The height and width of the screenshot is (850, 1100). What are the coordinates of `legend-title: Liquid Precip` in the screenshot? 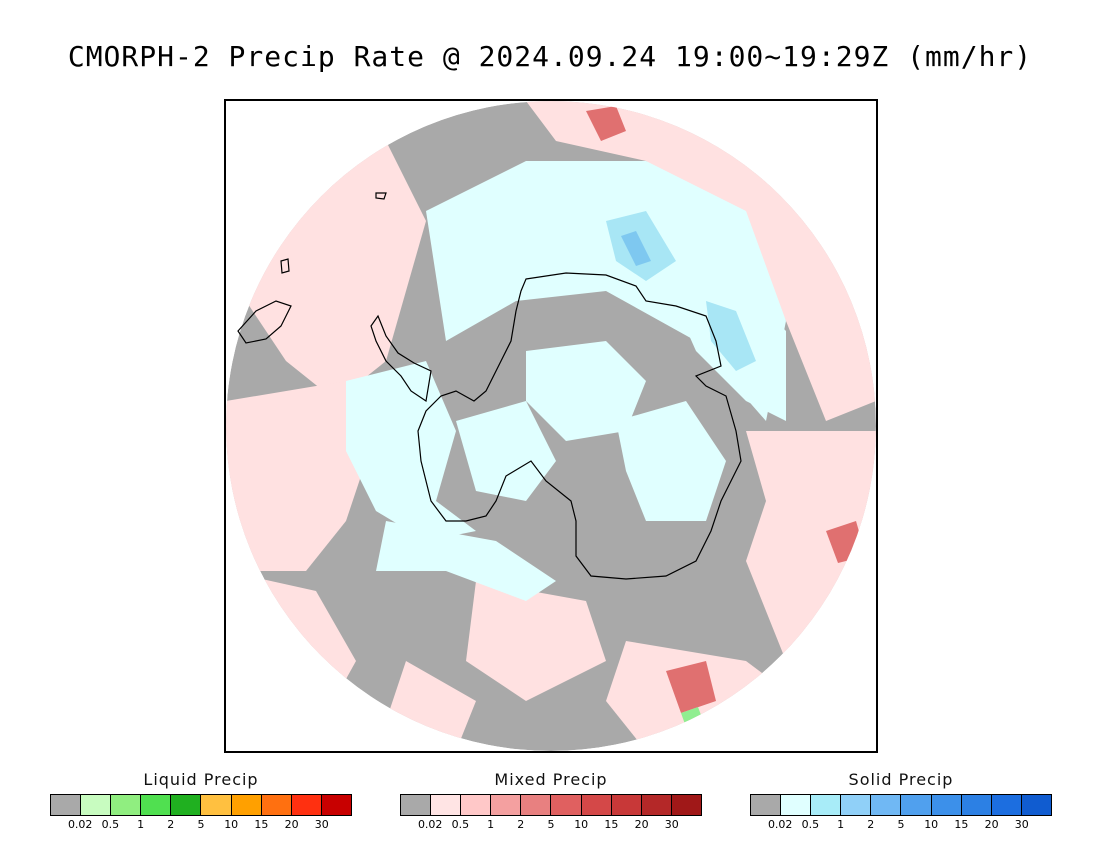 It's located at (201, 779).